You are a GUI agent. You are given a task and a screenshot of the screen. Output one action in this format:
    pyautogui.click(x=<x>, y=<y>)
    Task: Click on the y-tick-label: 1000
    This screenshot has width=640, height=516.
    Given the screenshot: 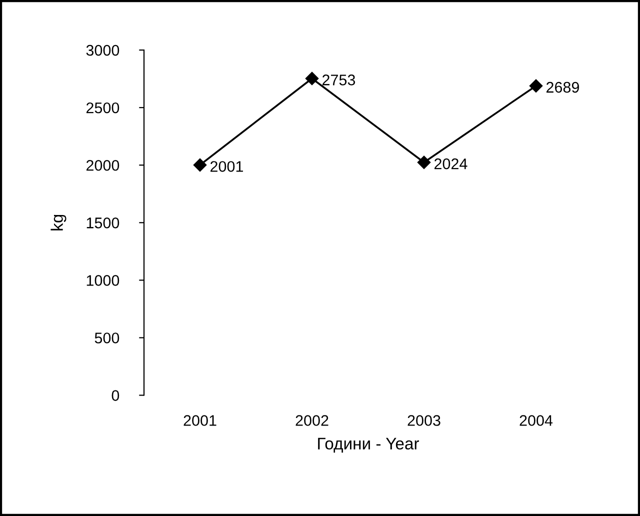 What is the action you would take?
    pyautogui.click(x=103, y=280)
    